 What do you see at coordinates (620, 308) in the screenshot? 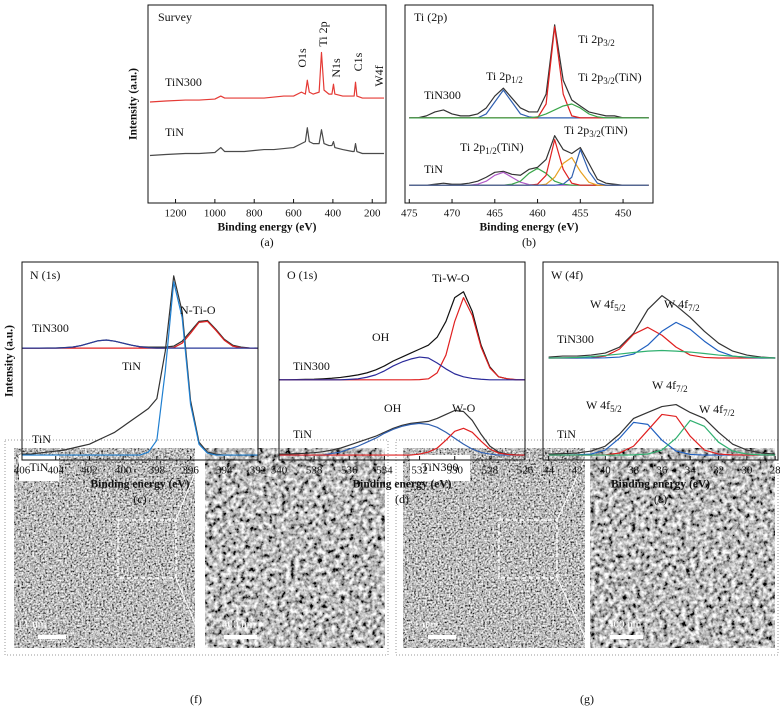
I see `annotation-subscript: 5/2` at bounding box center [620, 308].